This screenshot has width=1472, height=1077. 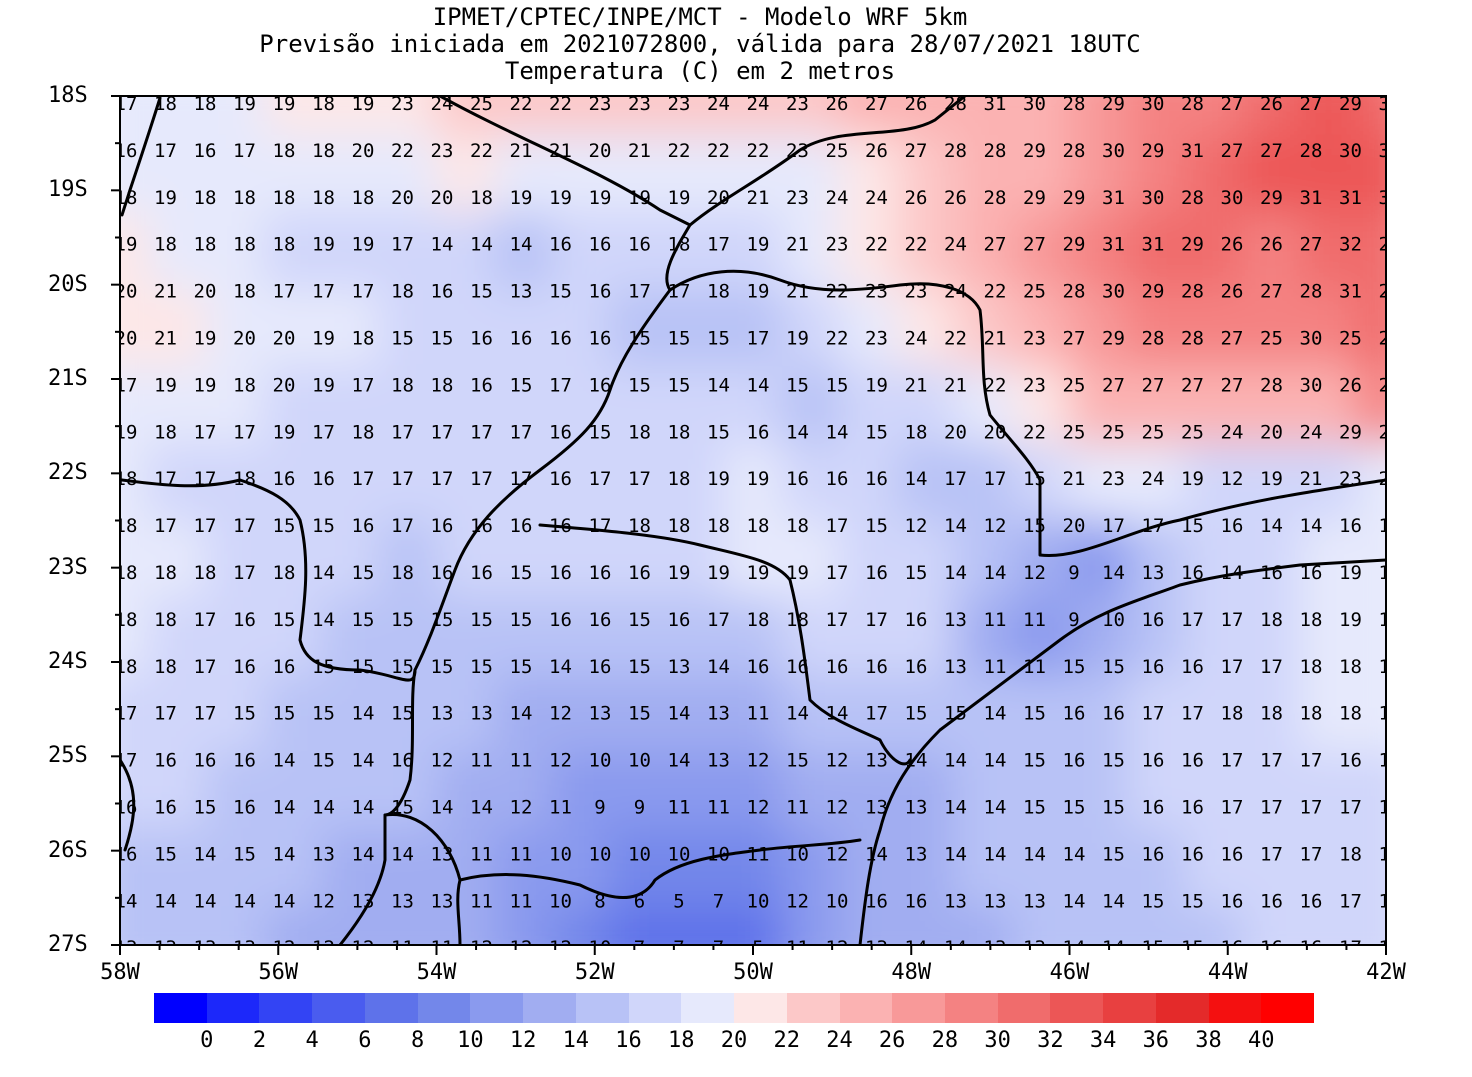 I want to click on grid-value: 29, so click(x=1350, y=104).